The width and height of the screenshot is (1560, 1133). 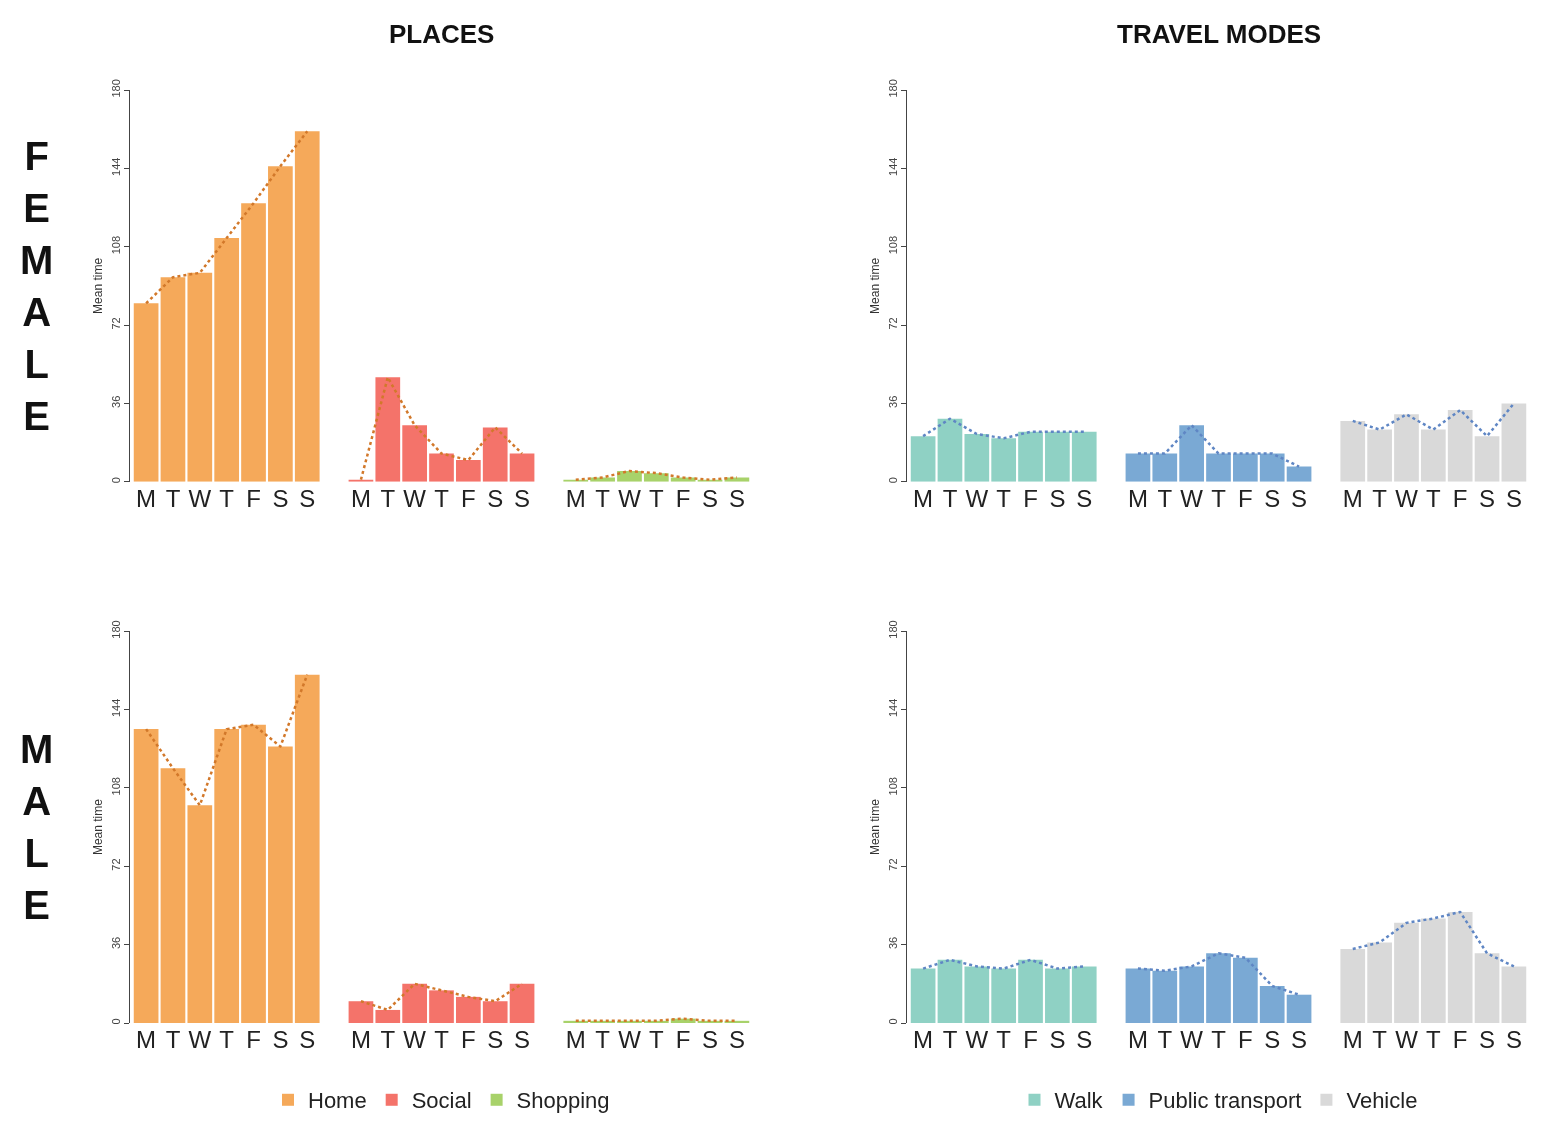 I want to click on legend-label: Public transport, so click(x=1225, y=1101).